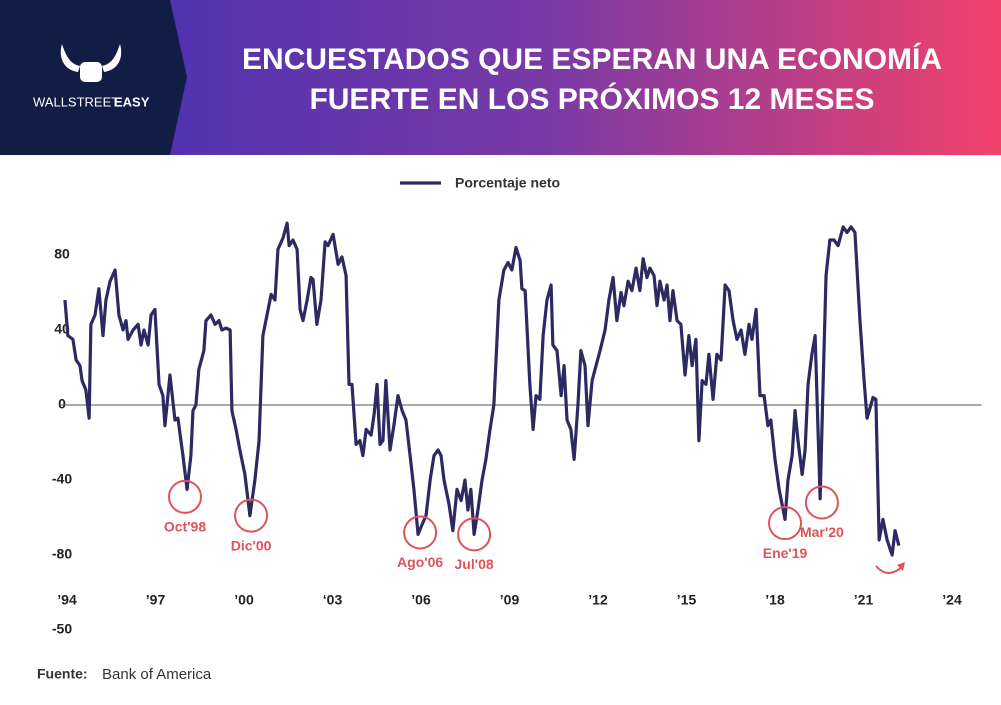  I want to click on source-label: Fuente:, so click(62, 674).